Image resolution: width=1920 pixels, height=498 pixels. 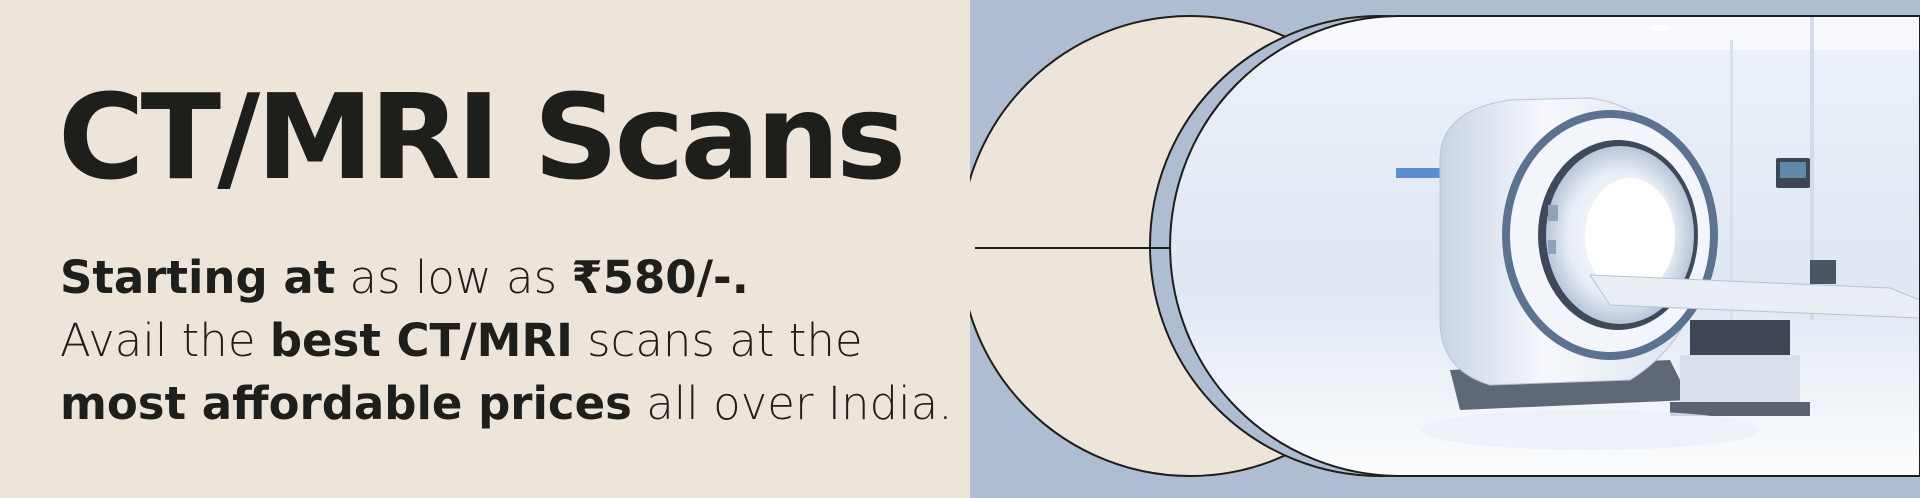 What do you see at coordinates (453, 277) in the screenshot?
I see `as-low-as-text: as low as` at bounding box center [453, 277].